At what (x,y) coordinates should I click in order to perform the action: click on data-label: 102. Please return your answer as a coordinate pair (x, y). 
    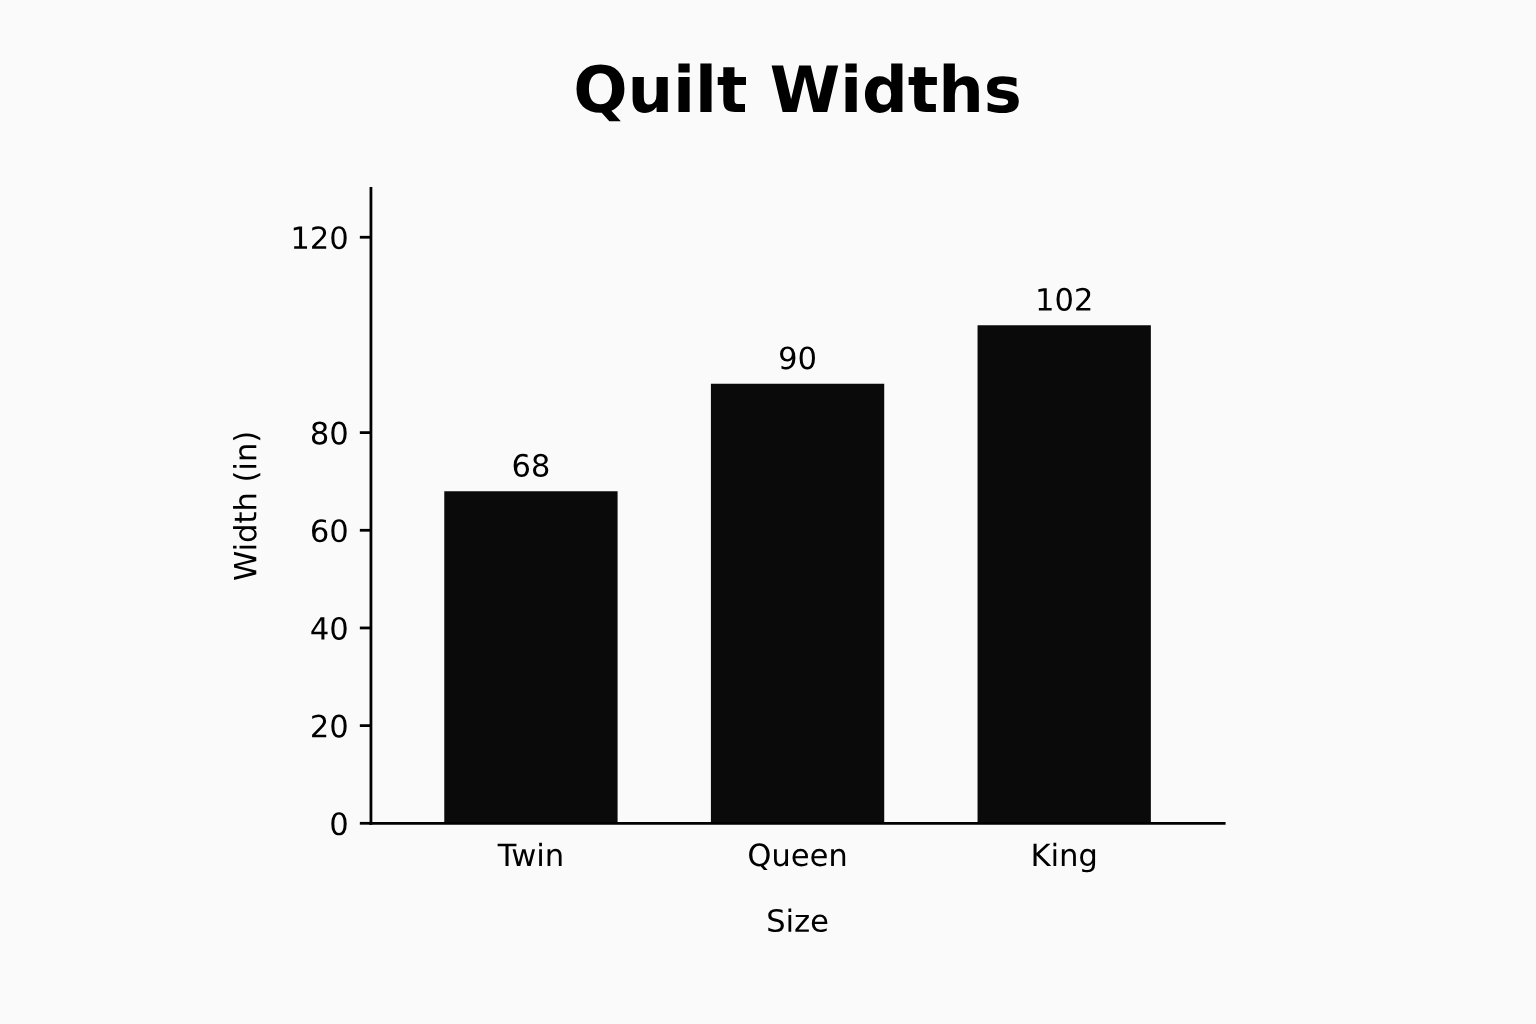
    Looking at the image, I should click on (1064, 299).